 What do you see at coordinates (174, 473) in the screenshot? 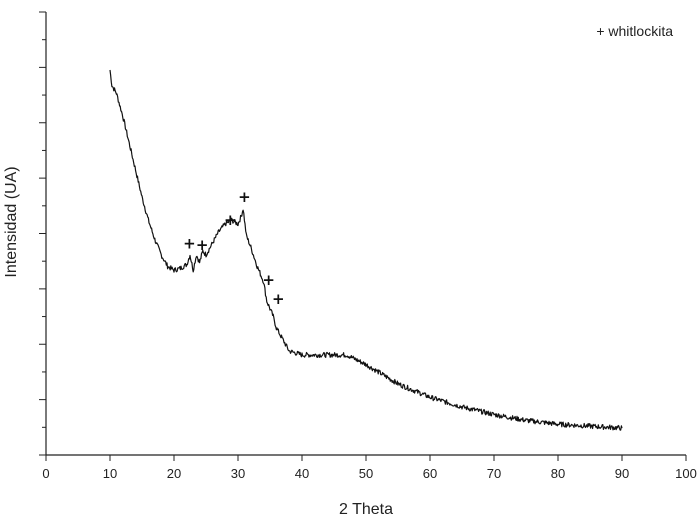
I see `x-tick-label-20: 20` at bounding box center [174, 473].